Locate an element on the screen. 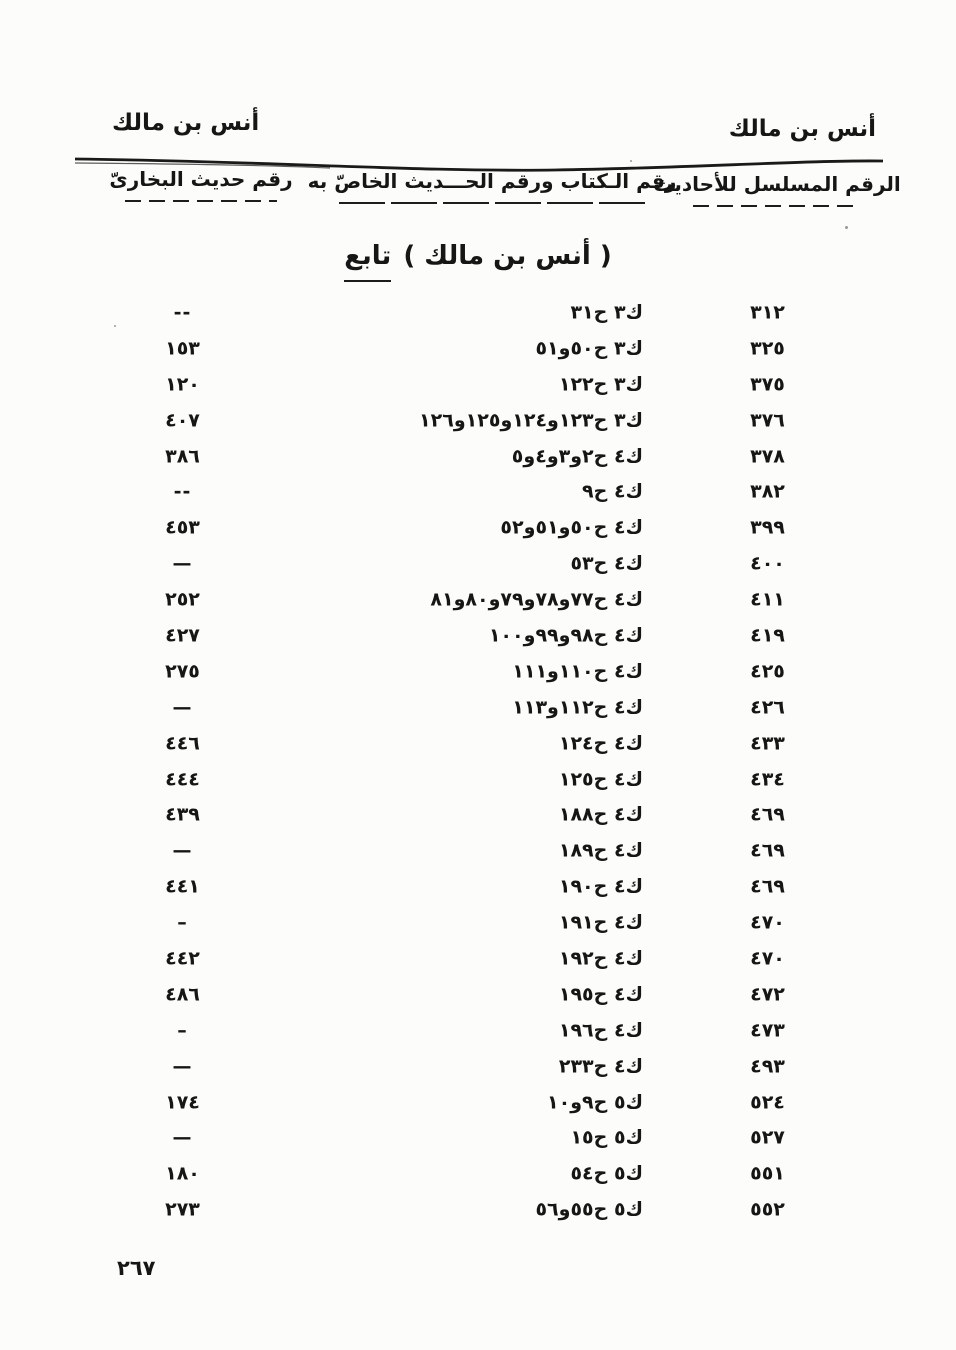 The width and height of the screenshot is (956, 1350). book-hadith-cell: ك٤ ح١٨٨ is located at coordinates (600, 814).